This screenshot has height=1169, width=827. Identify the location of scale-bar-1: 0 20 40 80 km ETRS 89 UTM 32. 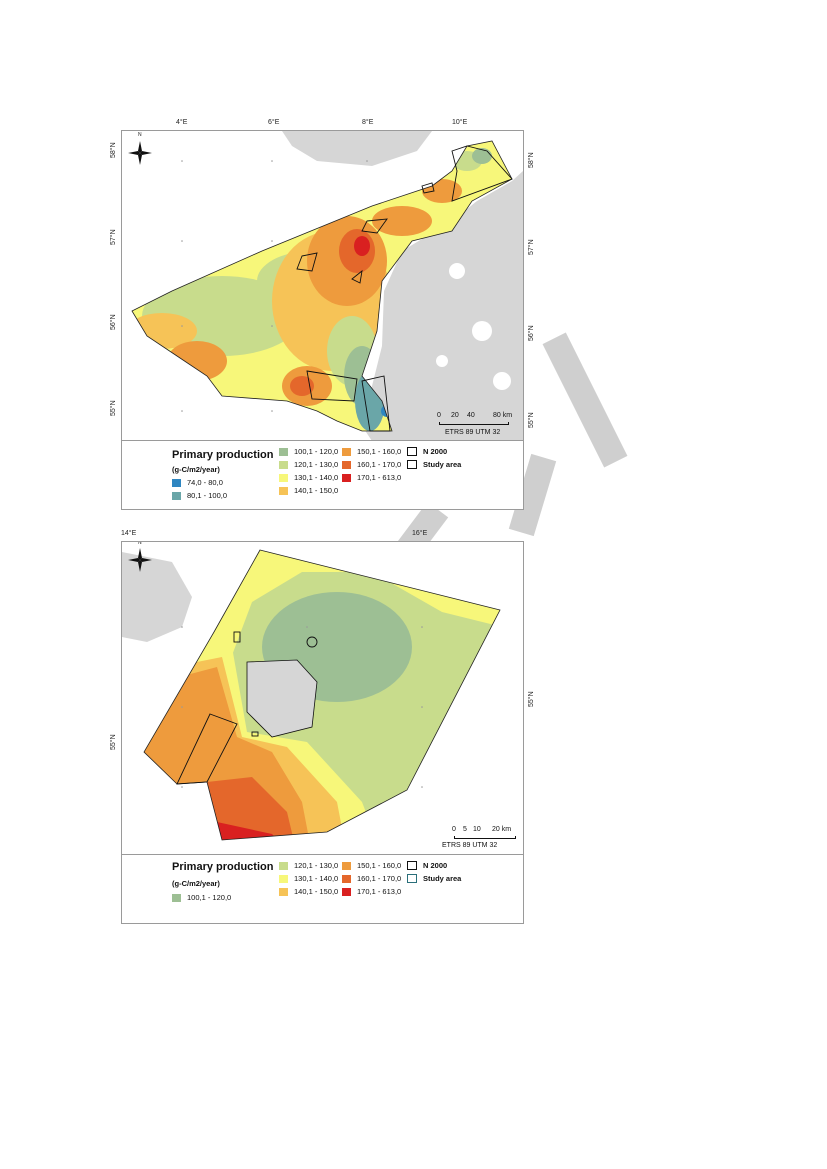
(477, 424).